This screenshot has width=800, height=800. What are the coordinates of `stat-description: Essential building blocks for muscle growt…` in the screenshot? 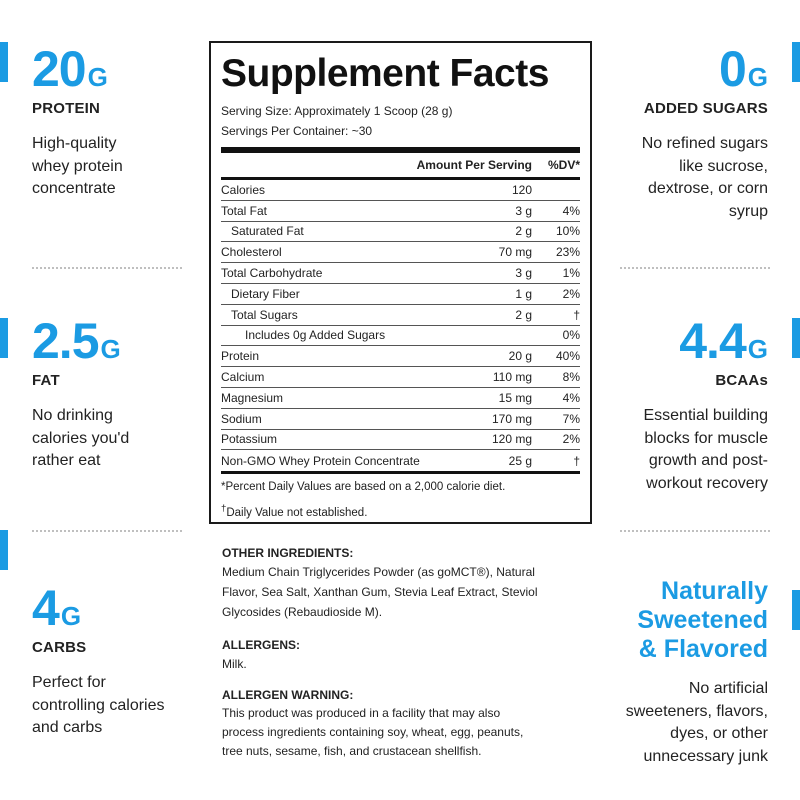 It's located at (705, 449).